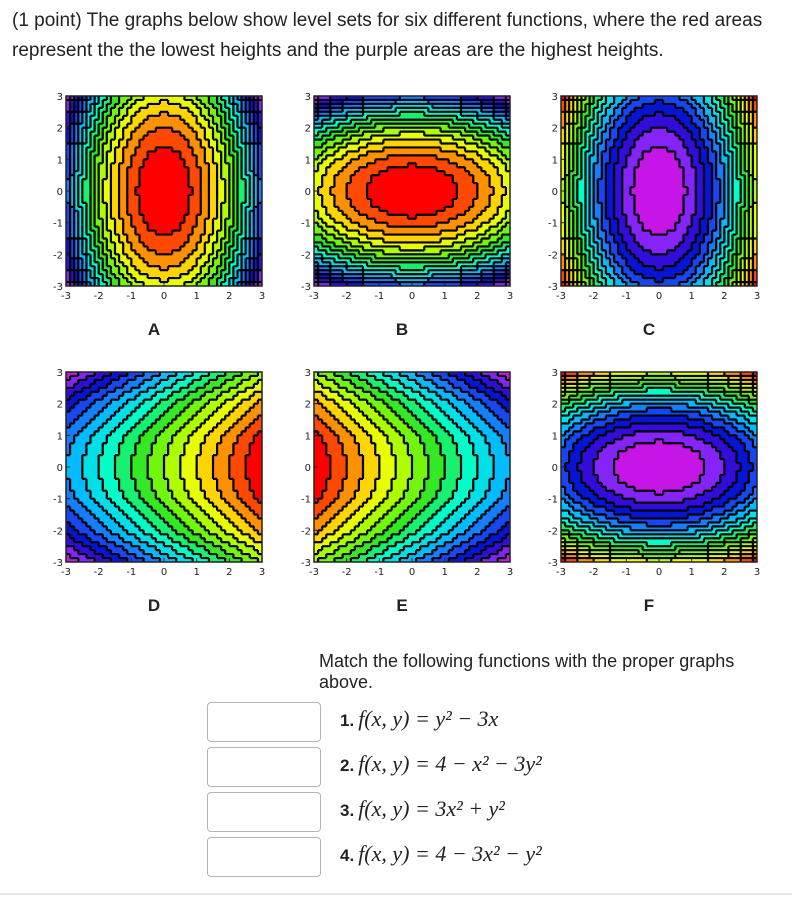 Image resolution: width=792 pixels, height=898 pixels. What do you see at coordinates (441, 764) in the screenshot?
I see `function-formula: 2. f(x, y) = 4 − x² − 3y²` at bounding box center [441, 764].